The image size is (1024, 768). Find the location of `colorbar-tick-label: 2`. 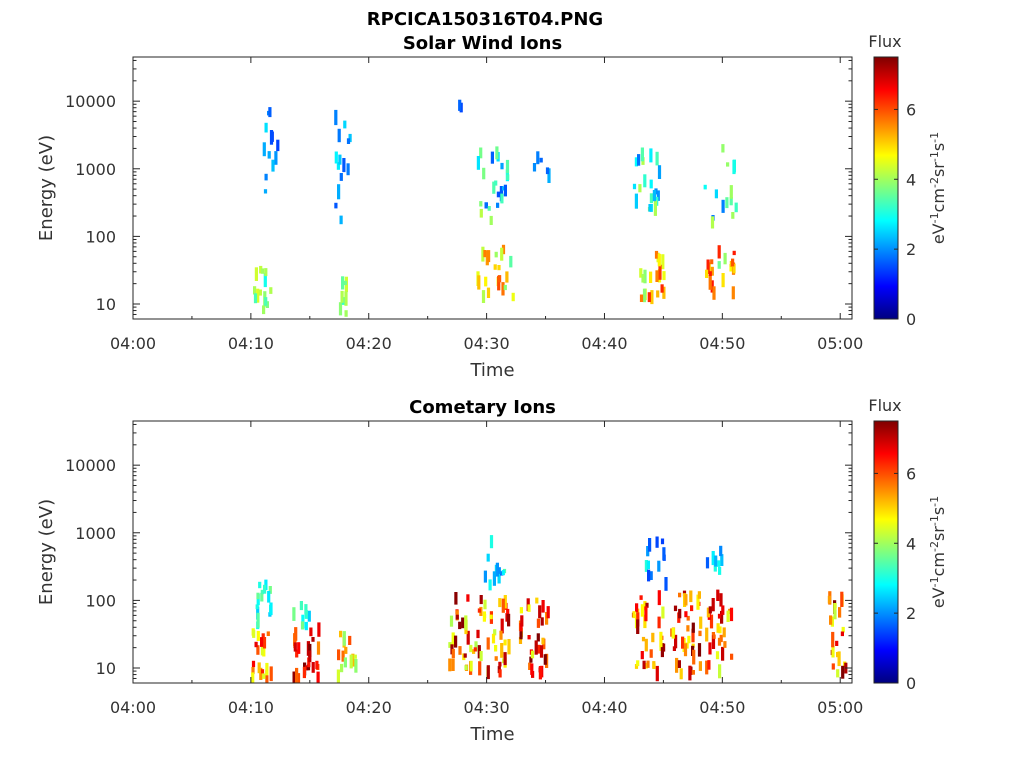

colorbar-tick-label: 2 is located at coordinates (911, 249).